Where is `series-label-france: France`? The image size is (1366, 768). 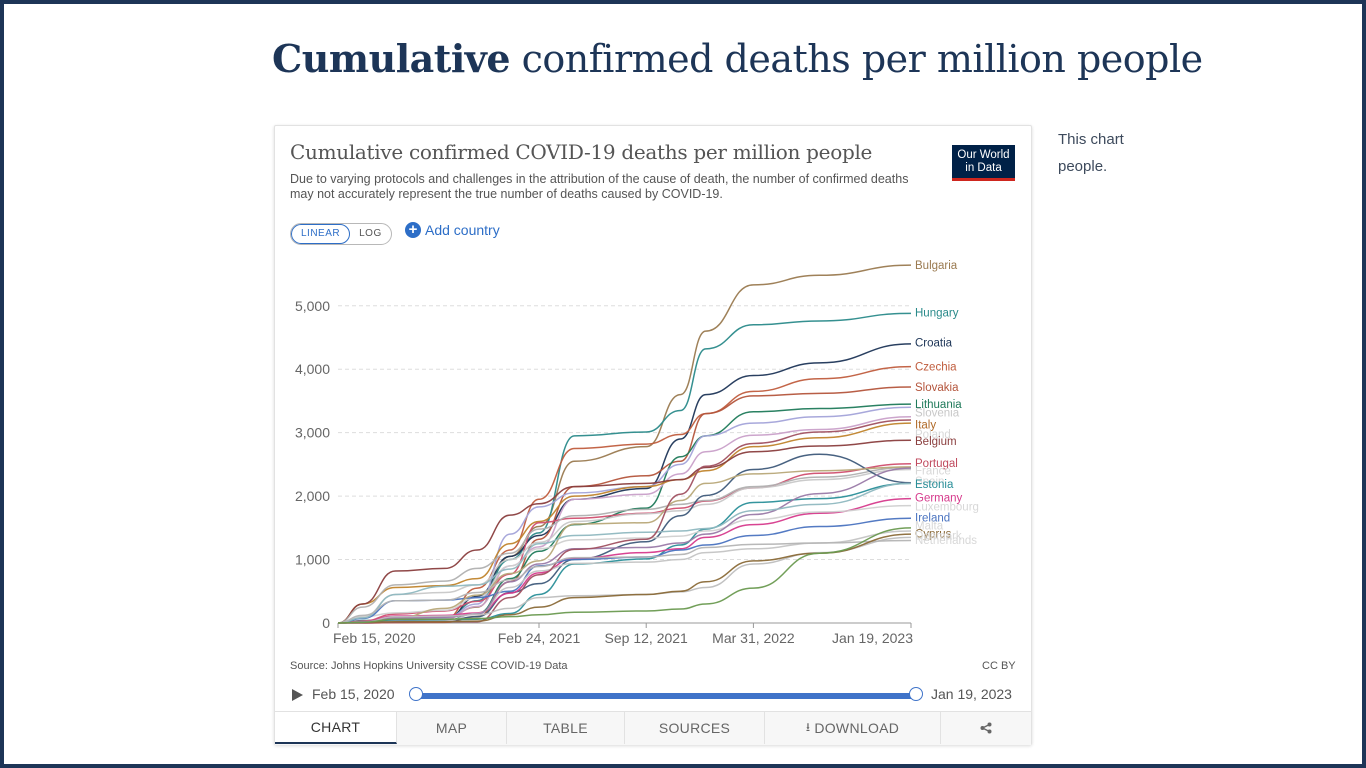
series-label-france: France is located at coordinates (933, 472).